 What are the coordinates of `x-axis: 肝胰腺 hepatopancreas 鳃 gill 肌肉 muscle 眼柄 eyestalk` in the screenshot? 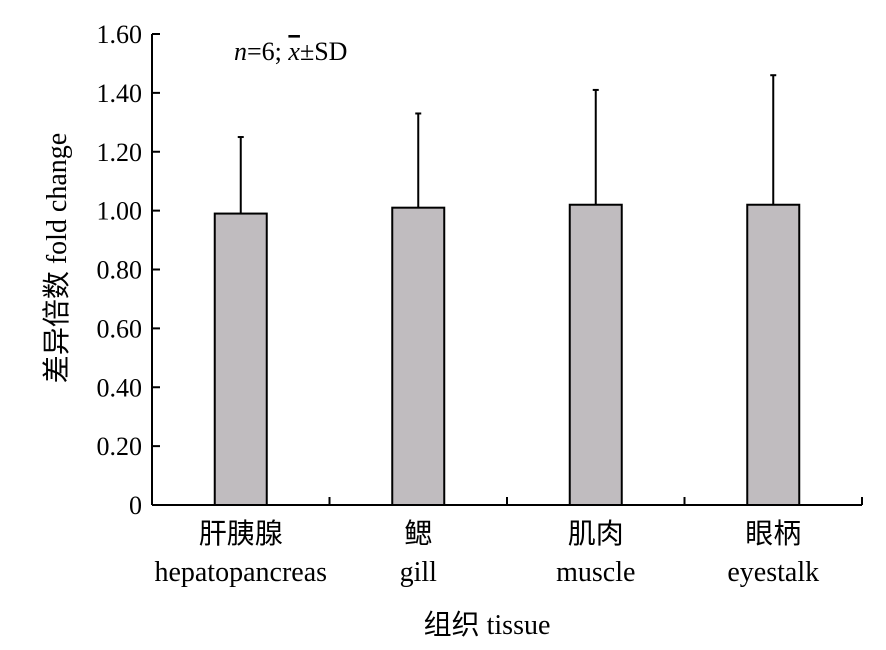 It's located at (507, 542).